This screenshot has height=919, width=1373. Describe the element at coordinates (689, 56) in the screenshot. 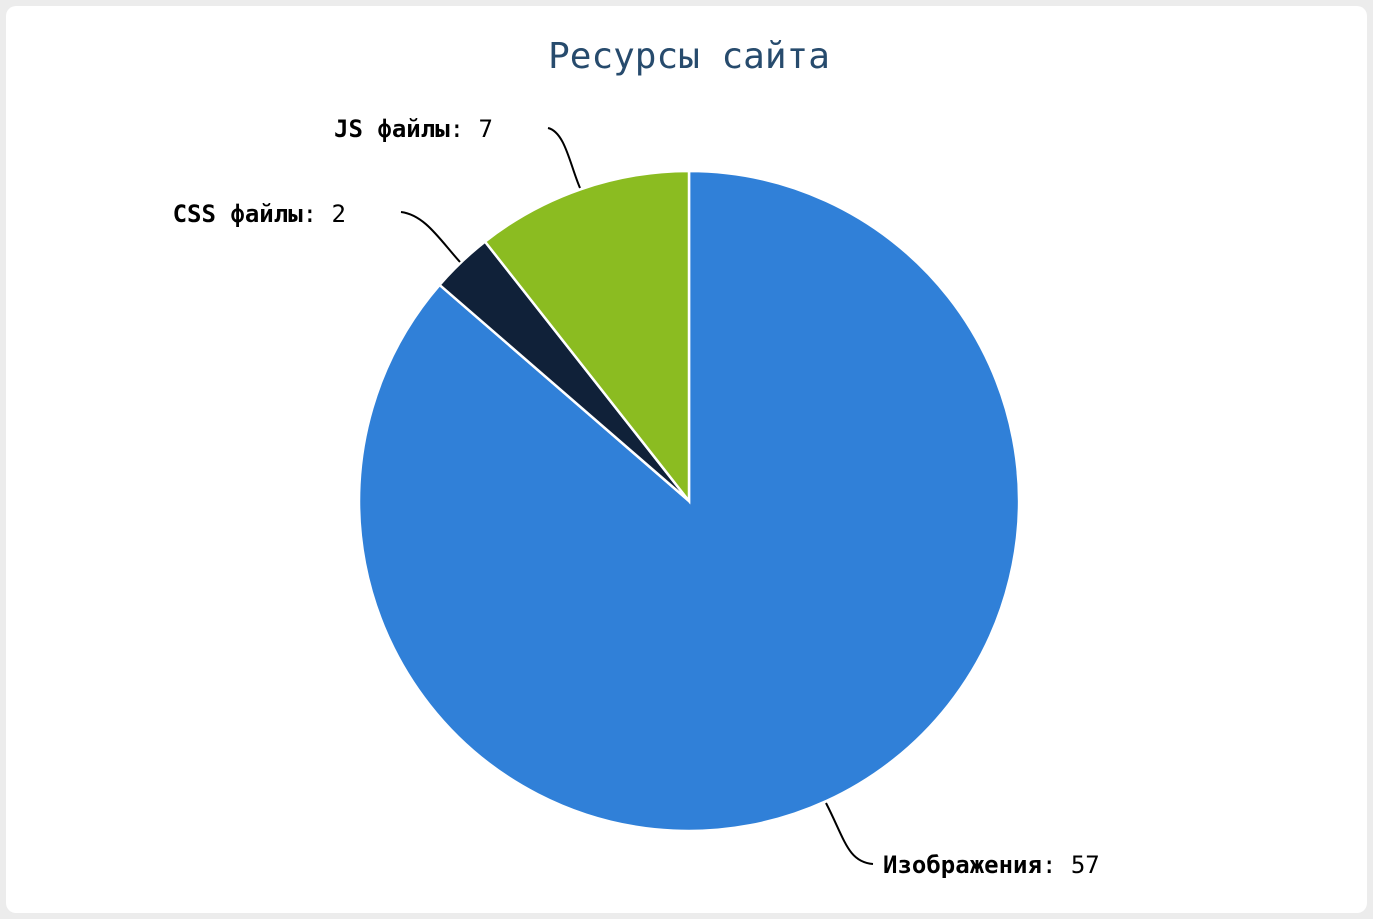

I see `chart-title: Ресурсы сайта` at that location.